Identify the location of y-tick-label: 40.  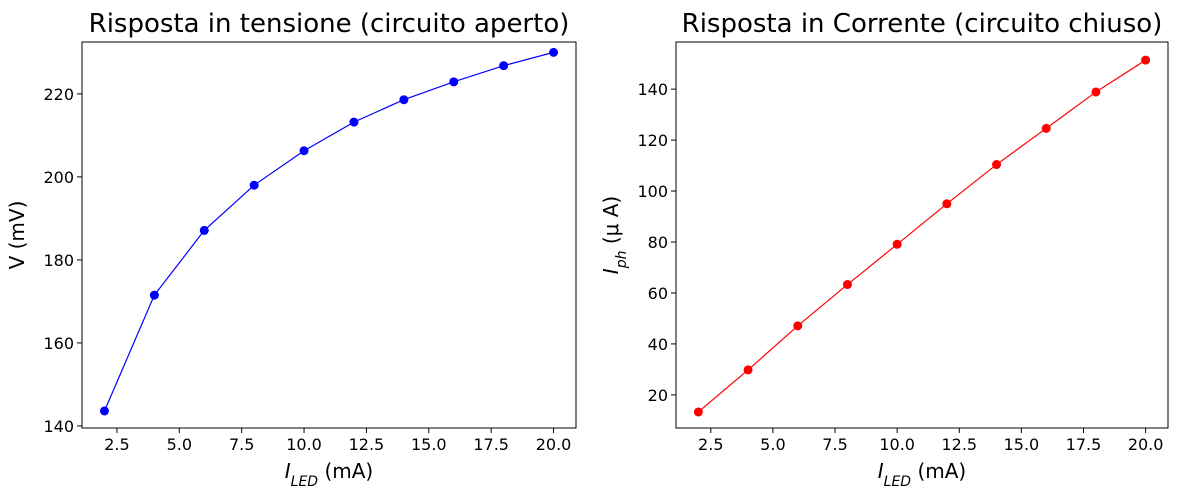
(658, 344).